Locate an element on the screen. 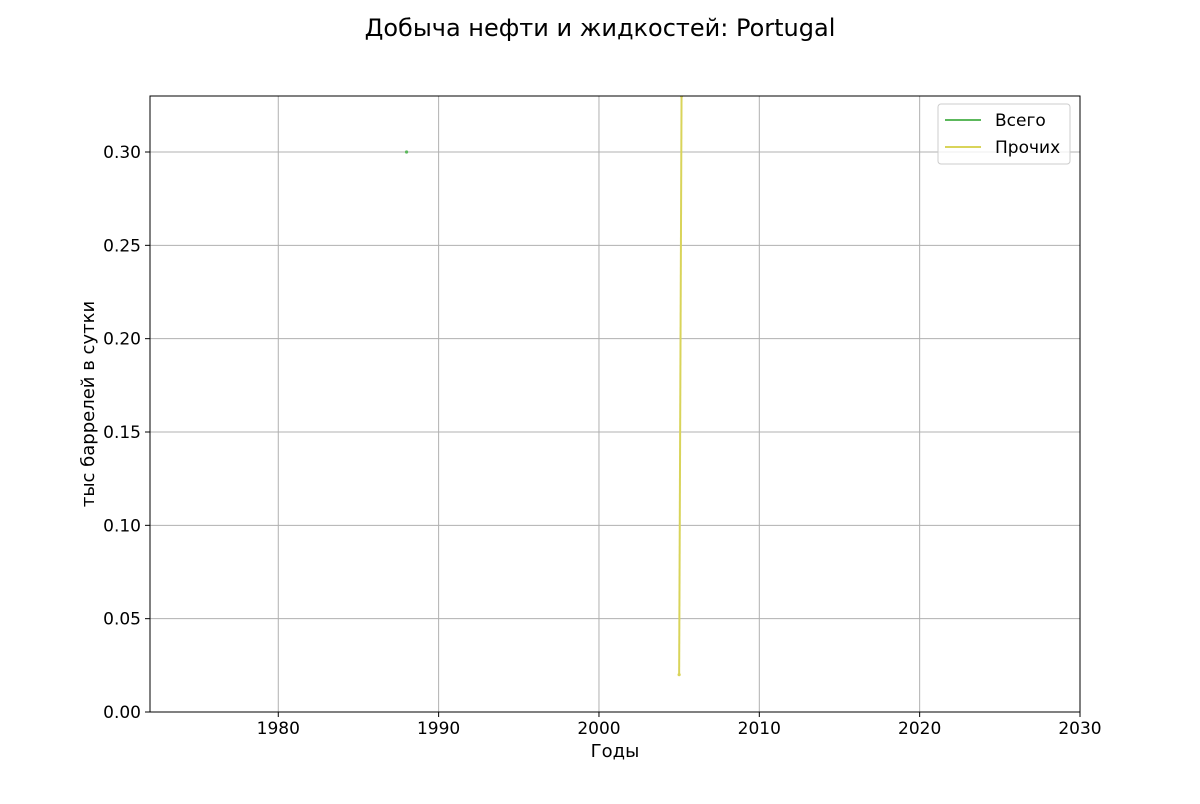 The height and width of the screenshot is (804, 1200). y-tick-label: 0.20 is located at coordinates (122, 340).